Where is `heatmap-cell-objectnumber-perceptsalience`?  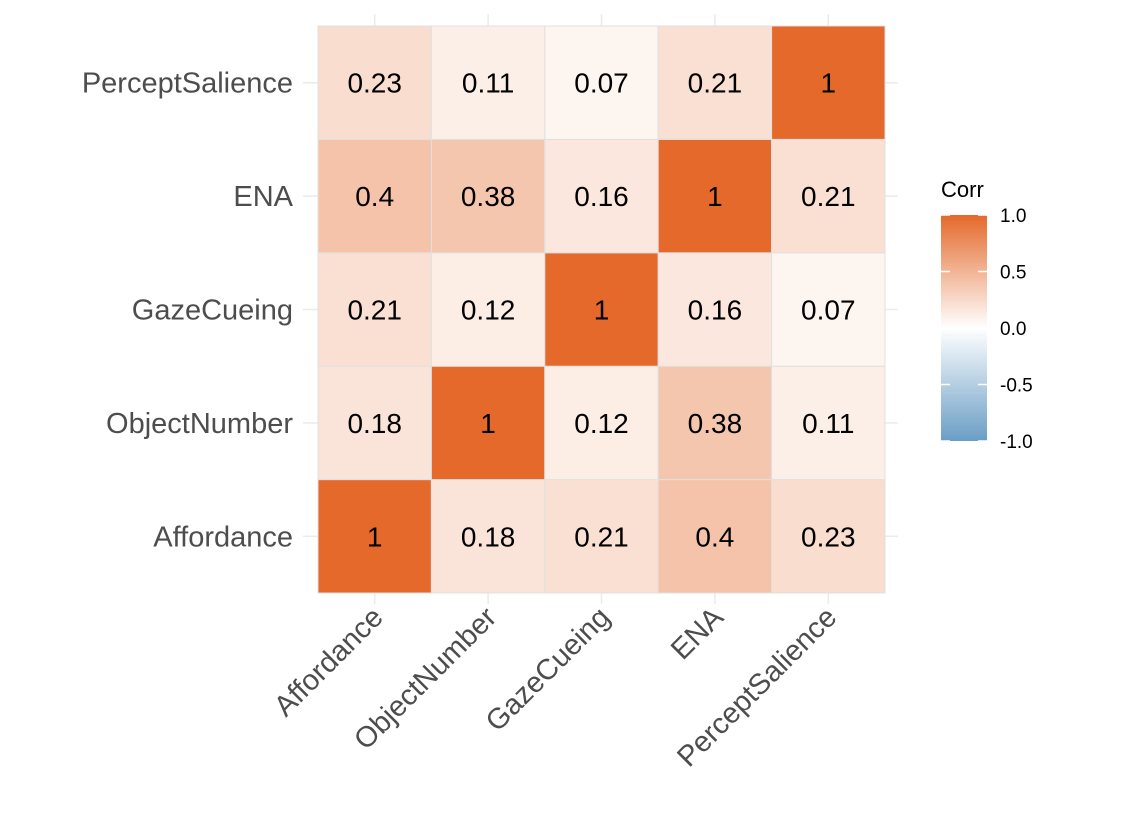
heatmap-cell-objectnumber-perceptsalience is located at coordinates (828, 423).